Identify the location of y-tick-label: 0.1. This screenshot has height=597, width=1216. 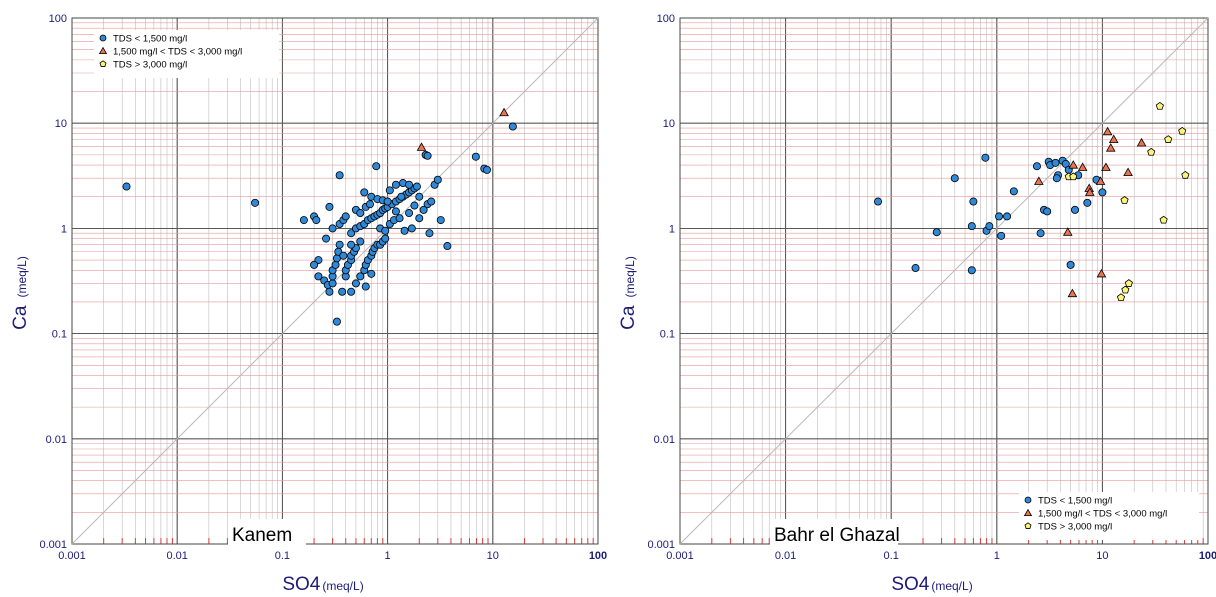
(667, 335).